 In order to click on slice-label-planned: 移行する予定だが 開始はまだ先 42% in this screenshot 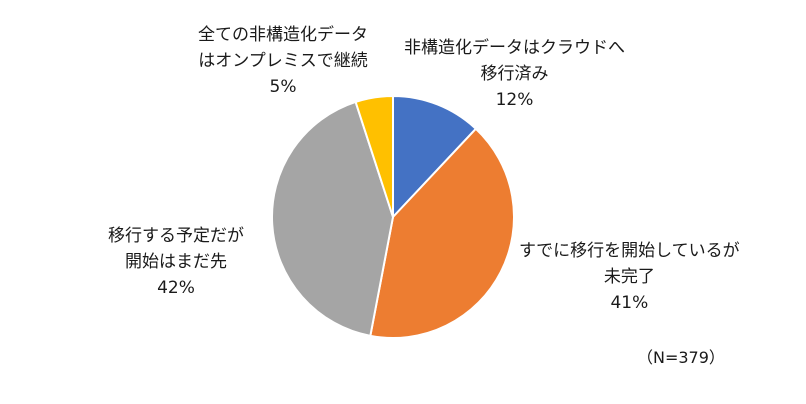, I will do `click(176, 262)`.